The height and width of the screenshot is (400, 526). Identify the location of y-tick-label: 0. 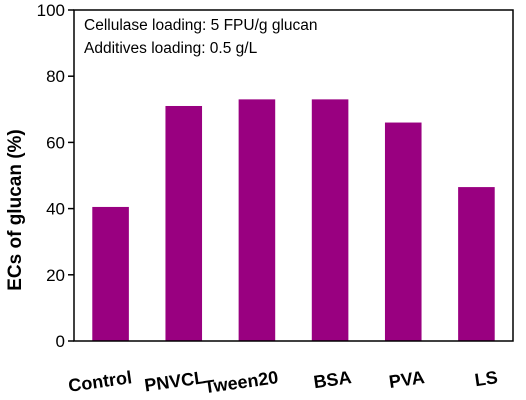
(60, 341).